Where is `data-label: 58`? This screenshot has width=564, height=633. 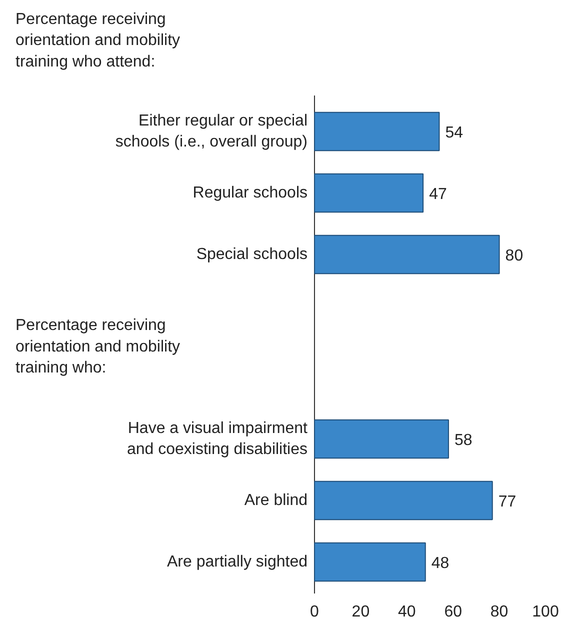
data-label: 58 is located at coordinates (463, 440).